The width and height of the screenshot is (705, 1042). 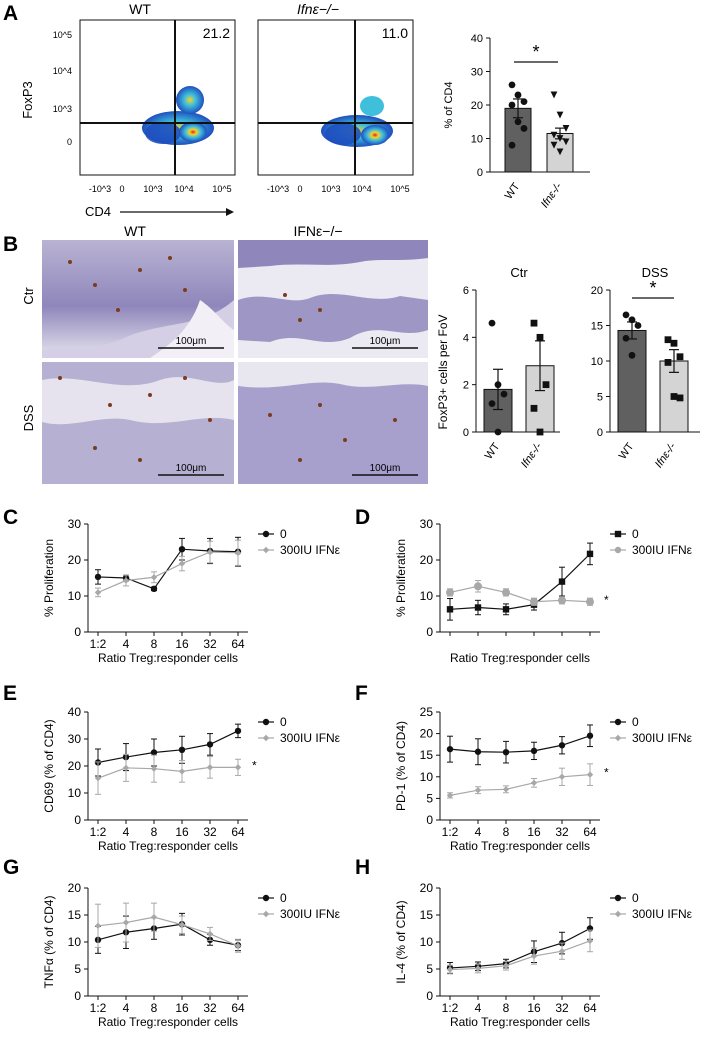 I want to click on y-axis-label: TNFα (% of CD4), so click(x=49, y=942).